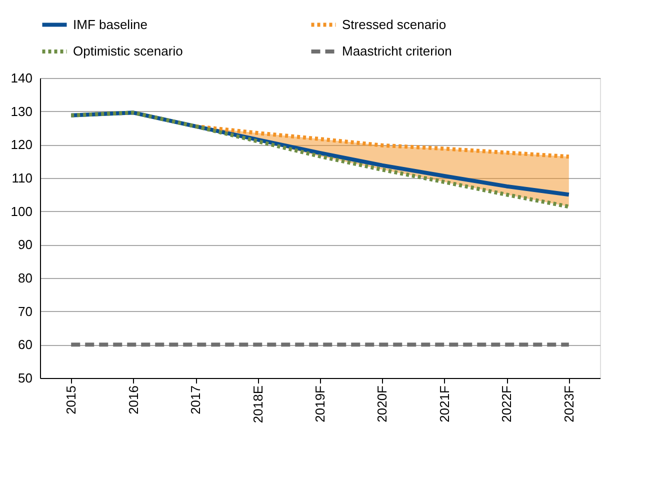 The width and height of the screenshot is (655, 484). Describe the element at coordinates (394, 24) in the screenshot. I see `legend-label: Stressed scenario` at that location.